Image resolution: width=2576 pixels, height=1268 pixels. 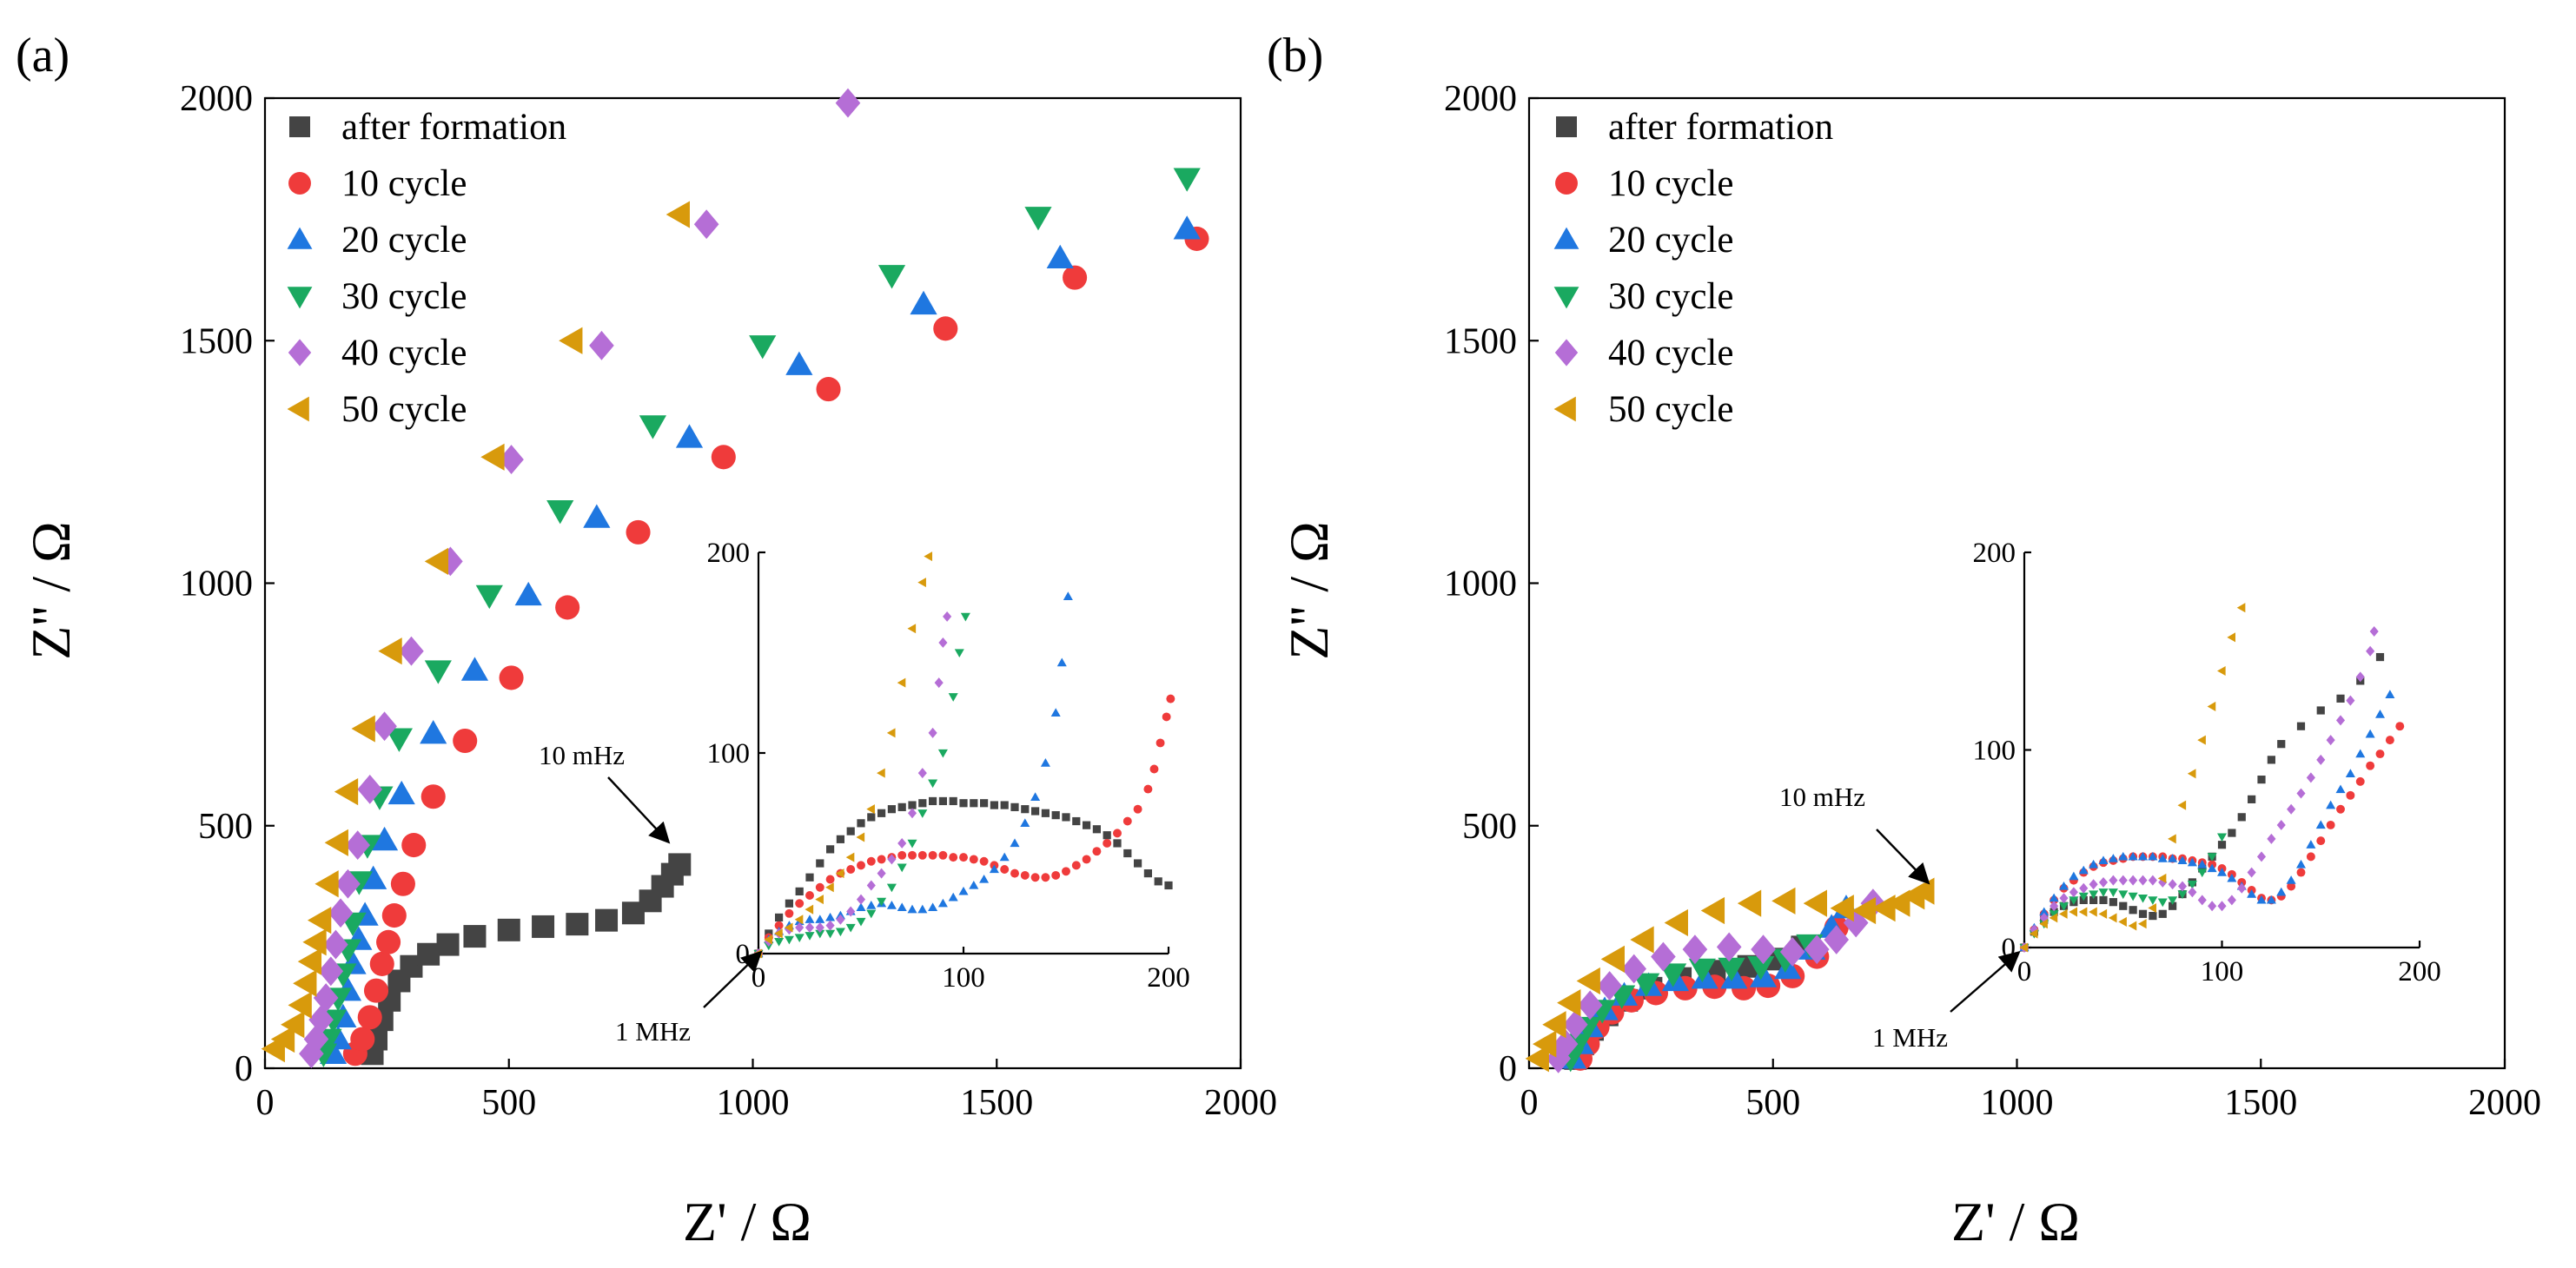 What do you see at coordinates (1946, 1001) in the screenshot?
I see `panel-b-annotation-1mhz: 1 MHz` at bounding box center [1946, 1001].